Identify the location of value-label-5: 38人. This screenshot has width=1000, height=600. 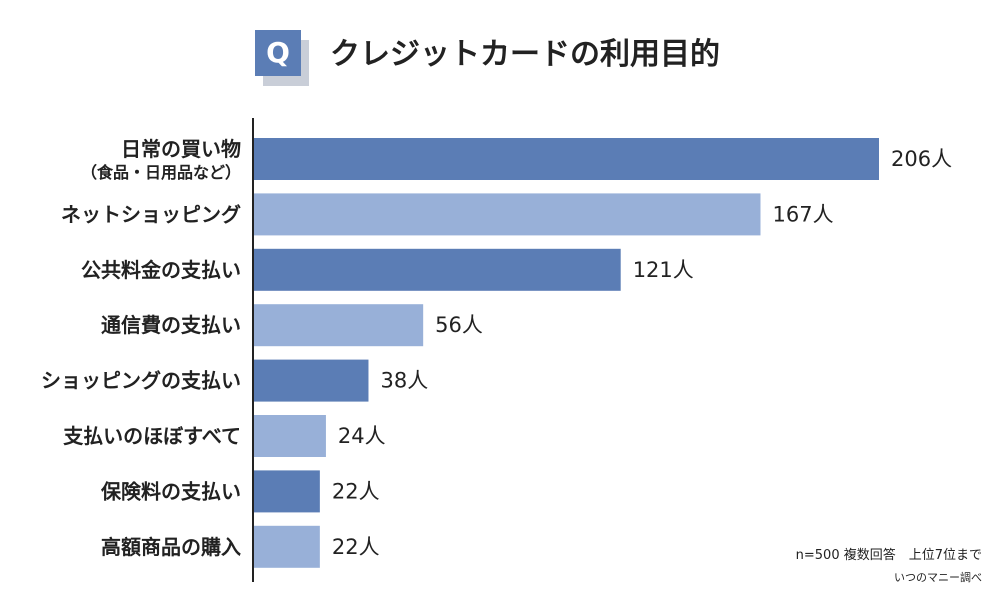
(404, 381).